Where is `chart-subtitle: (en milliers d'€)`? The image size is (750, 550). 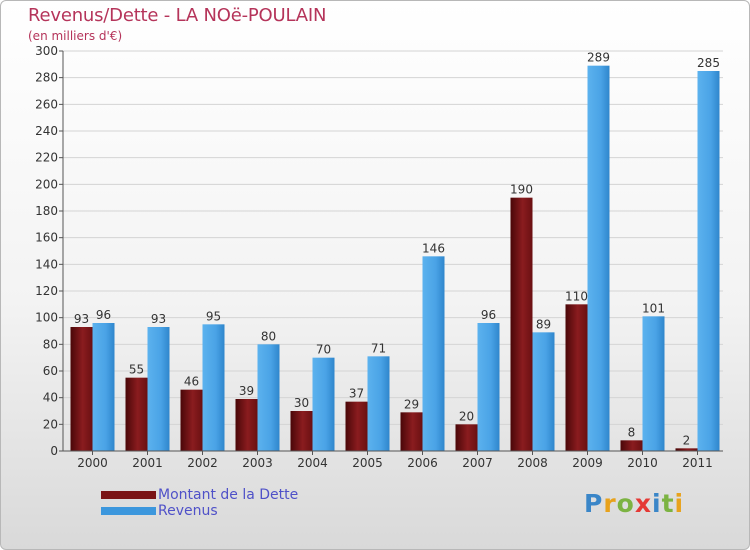
chart-subtitle: (en milliers d'€) is located at coordinates (75, 36).